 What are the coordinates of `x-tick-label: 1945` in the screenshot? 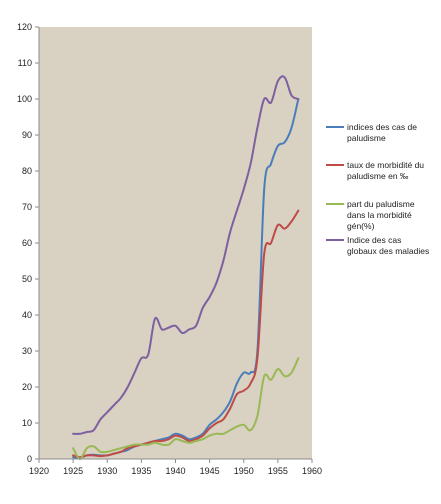 It's located at (210, 471).